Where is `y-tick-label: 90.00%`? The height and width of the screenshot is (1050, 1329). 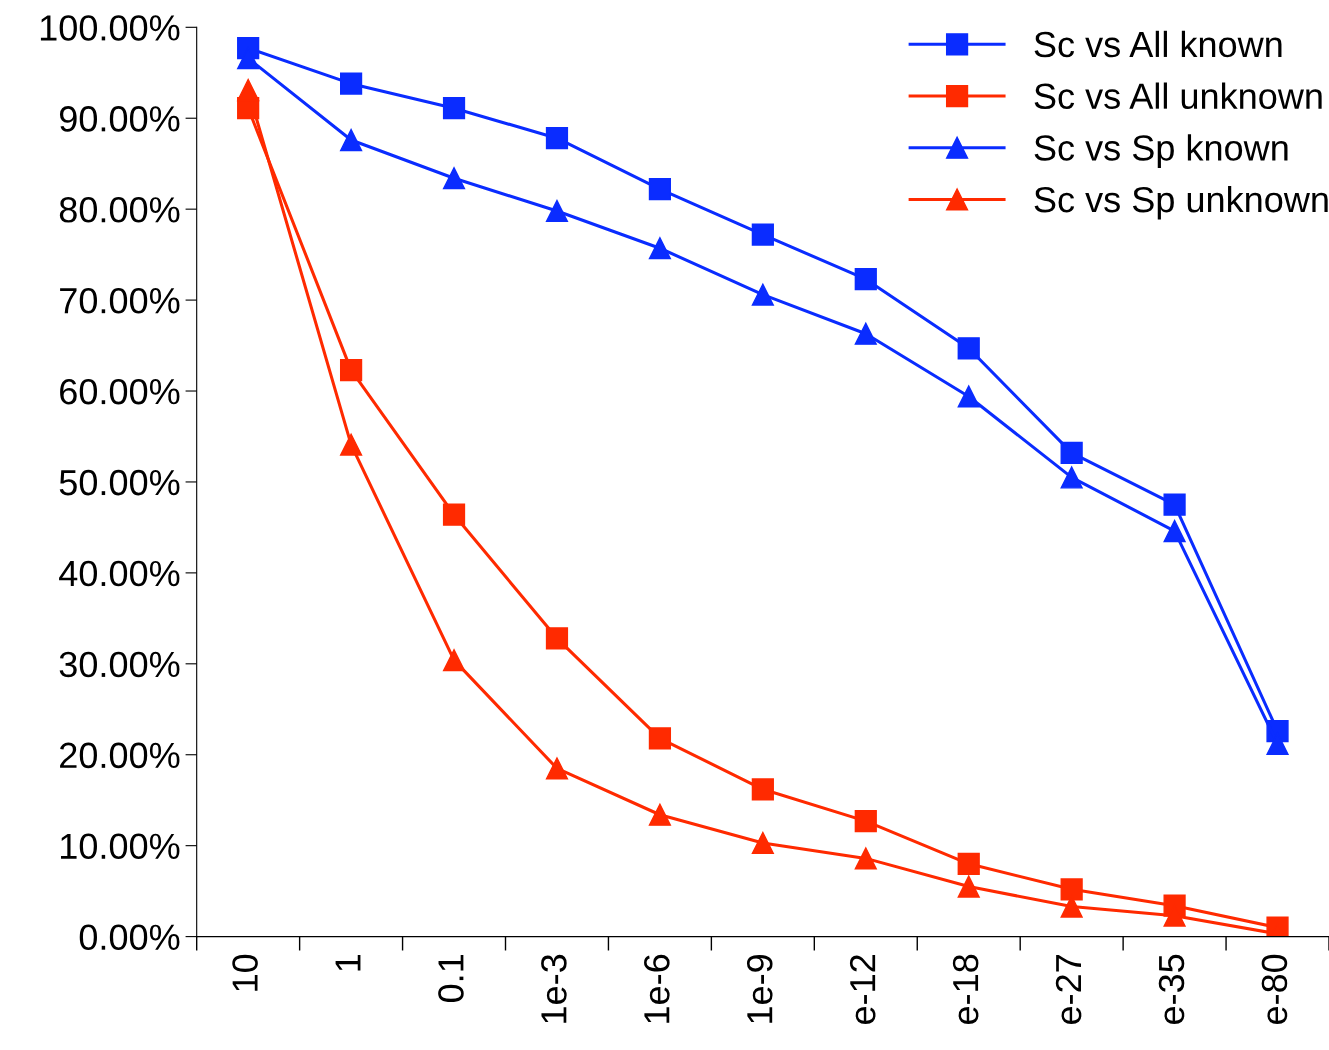 y-tick-label: 90.00% is located at coordinates (119, 119).